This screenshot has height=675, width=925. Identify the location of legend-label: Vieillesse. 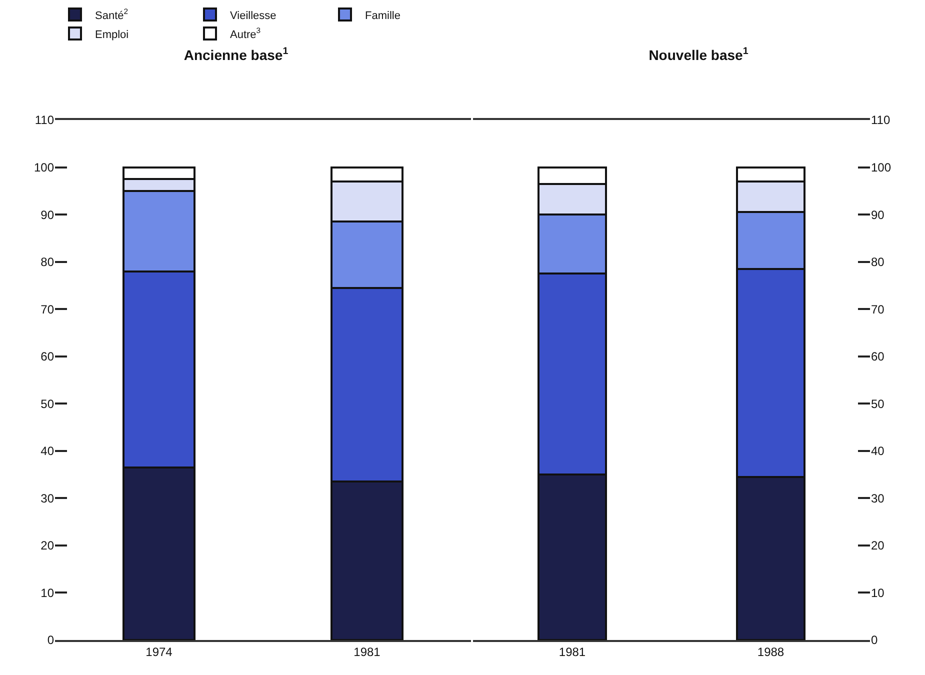
(253, 16).